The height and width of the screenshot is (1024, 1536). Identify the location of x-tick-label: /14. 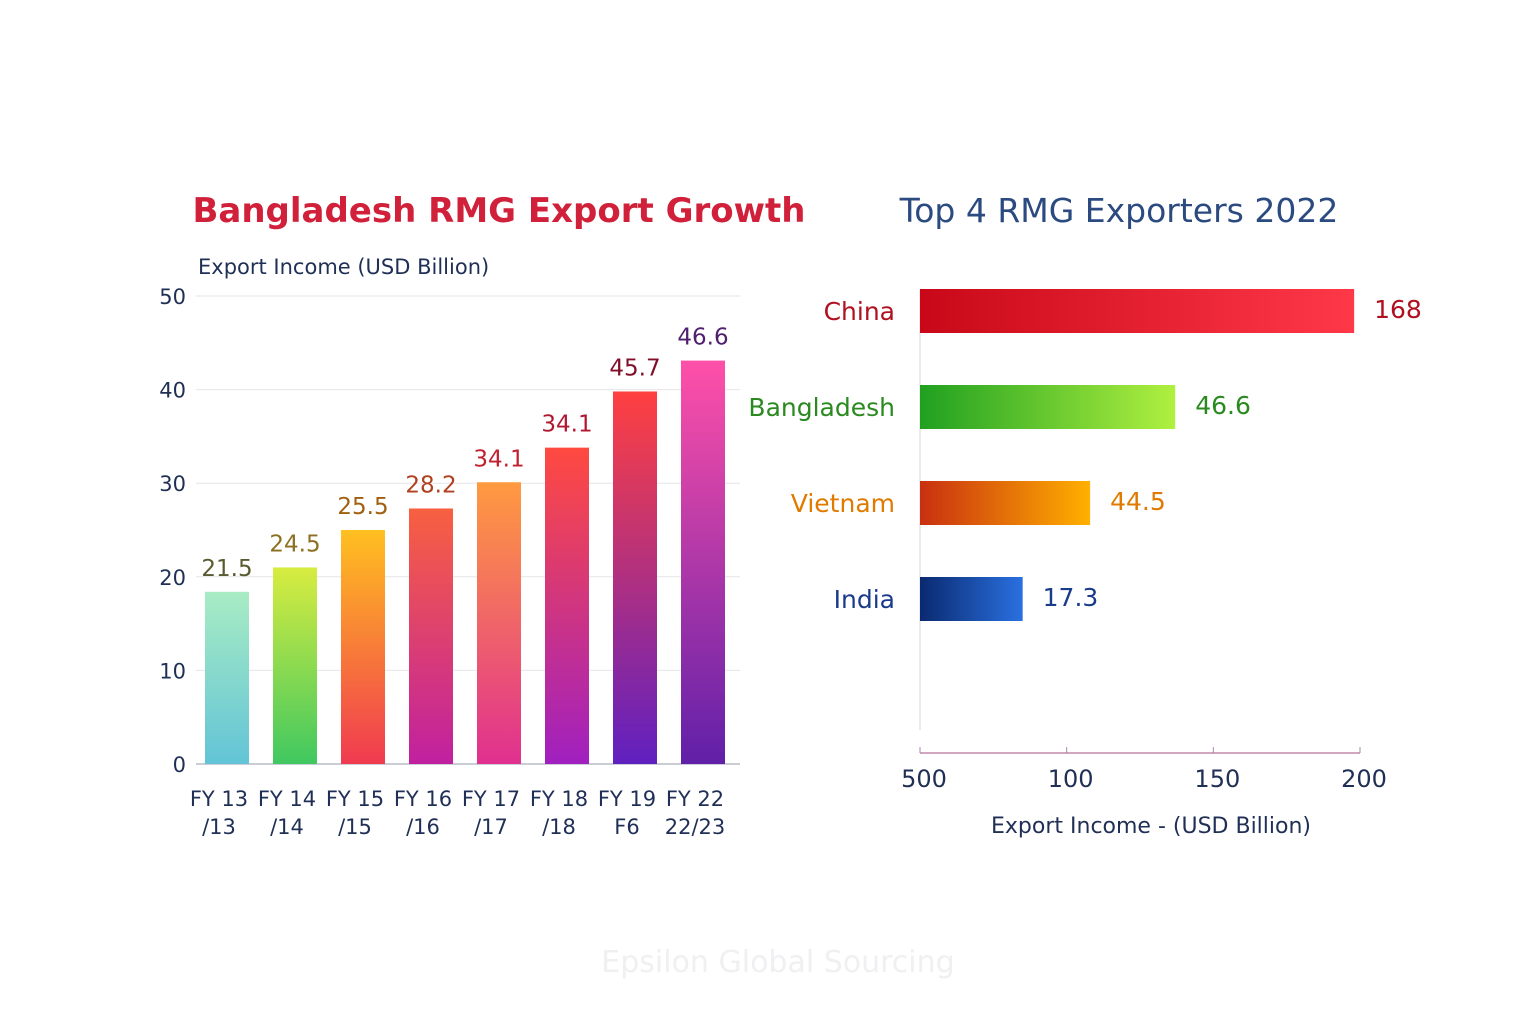
(287, 827).